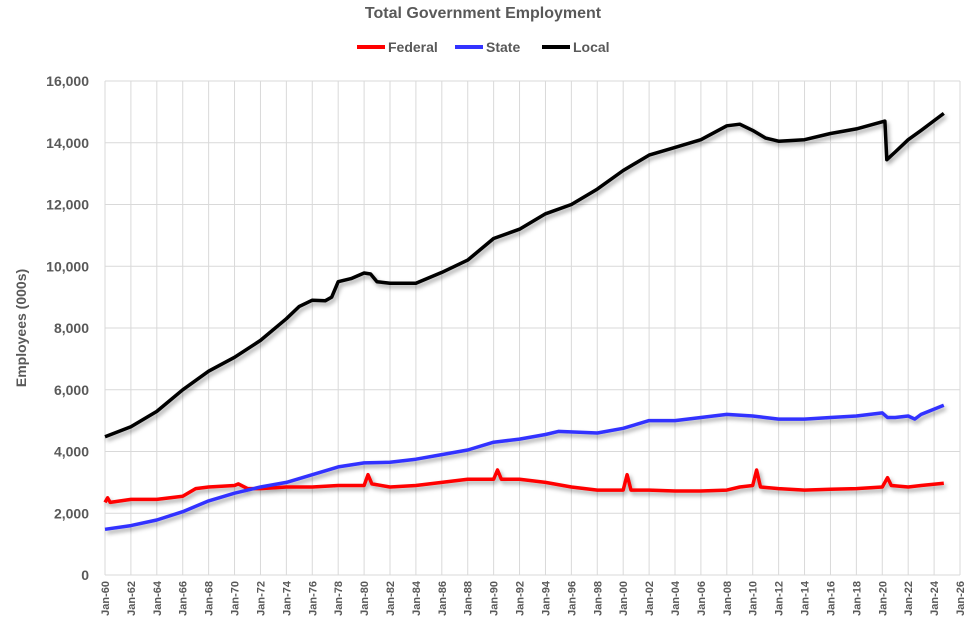 The image size is (970, 635). What do you see at coordinates (503, 47) in the screenshot?
I see `legend-label-state: State` at bounding box center [503, 47].